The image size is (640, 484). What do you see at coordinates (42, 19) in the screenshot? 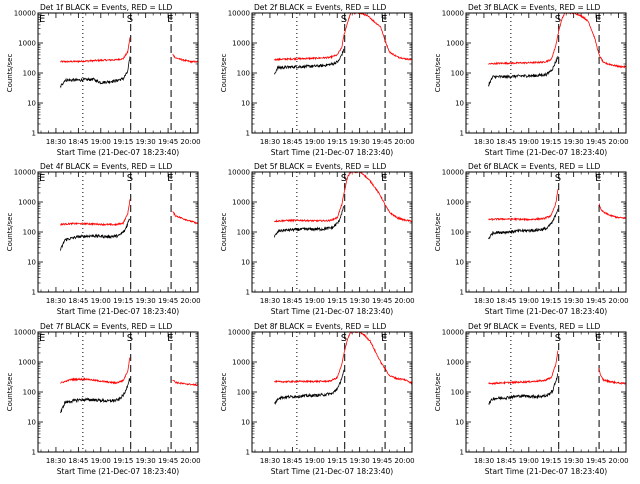
I see `corner-marker-label: E` at bounding box center [42, 19].